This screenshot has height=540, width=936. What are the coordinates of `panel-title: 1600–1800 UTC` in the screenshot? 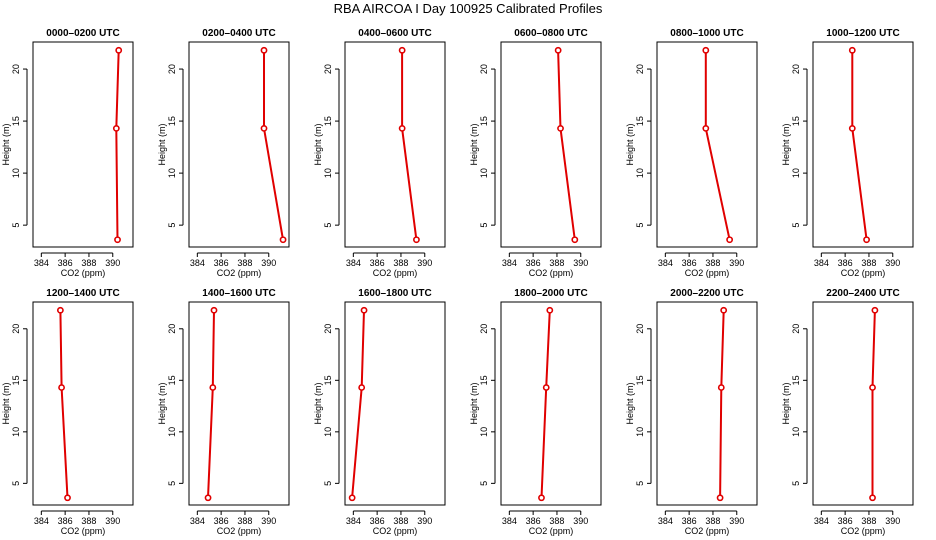 It's located at (394, 293).